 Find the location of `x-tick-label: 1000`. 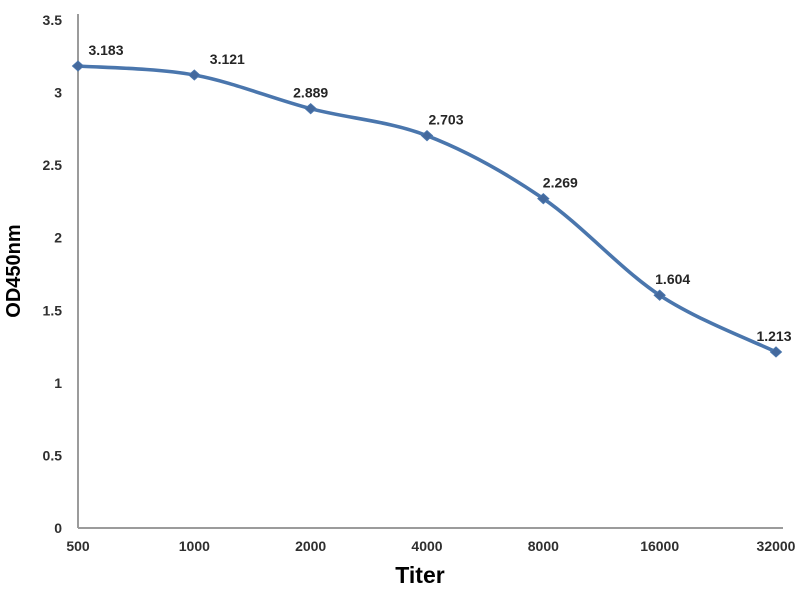

x-tick-label: 1000 is located at coordinates (194, 546).